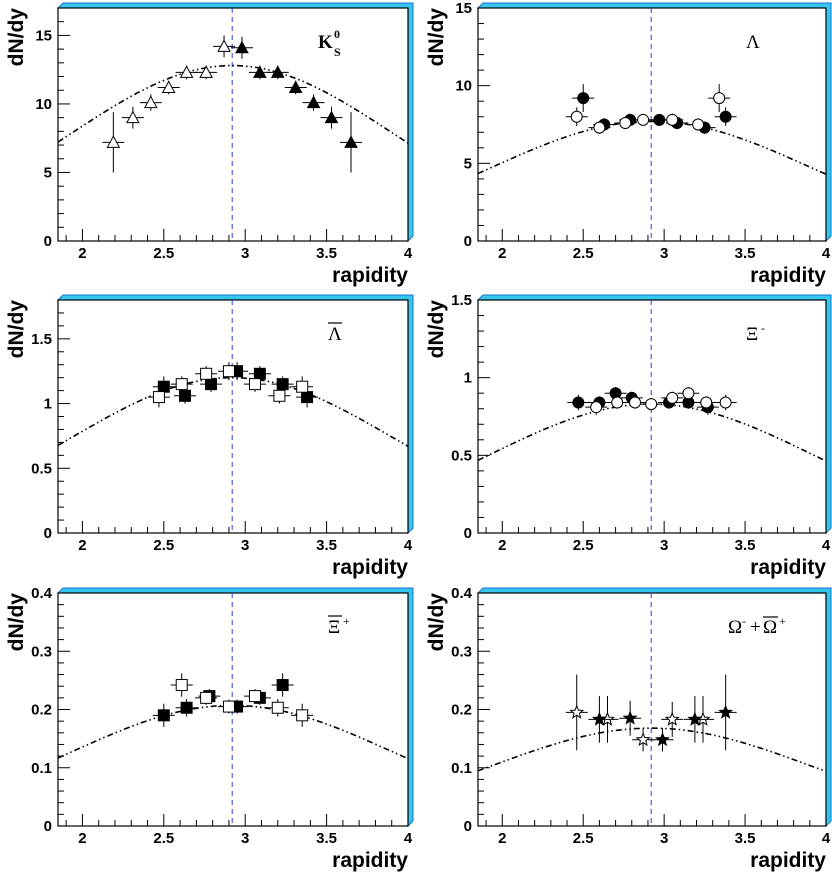 This screenshot has height=884, width=832. I want to click on fit-curve, so click(652, 750).